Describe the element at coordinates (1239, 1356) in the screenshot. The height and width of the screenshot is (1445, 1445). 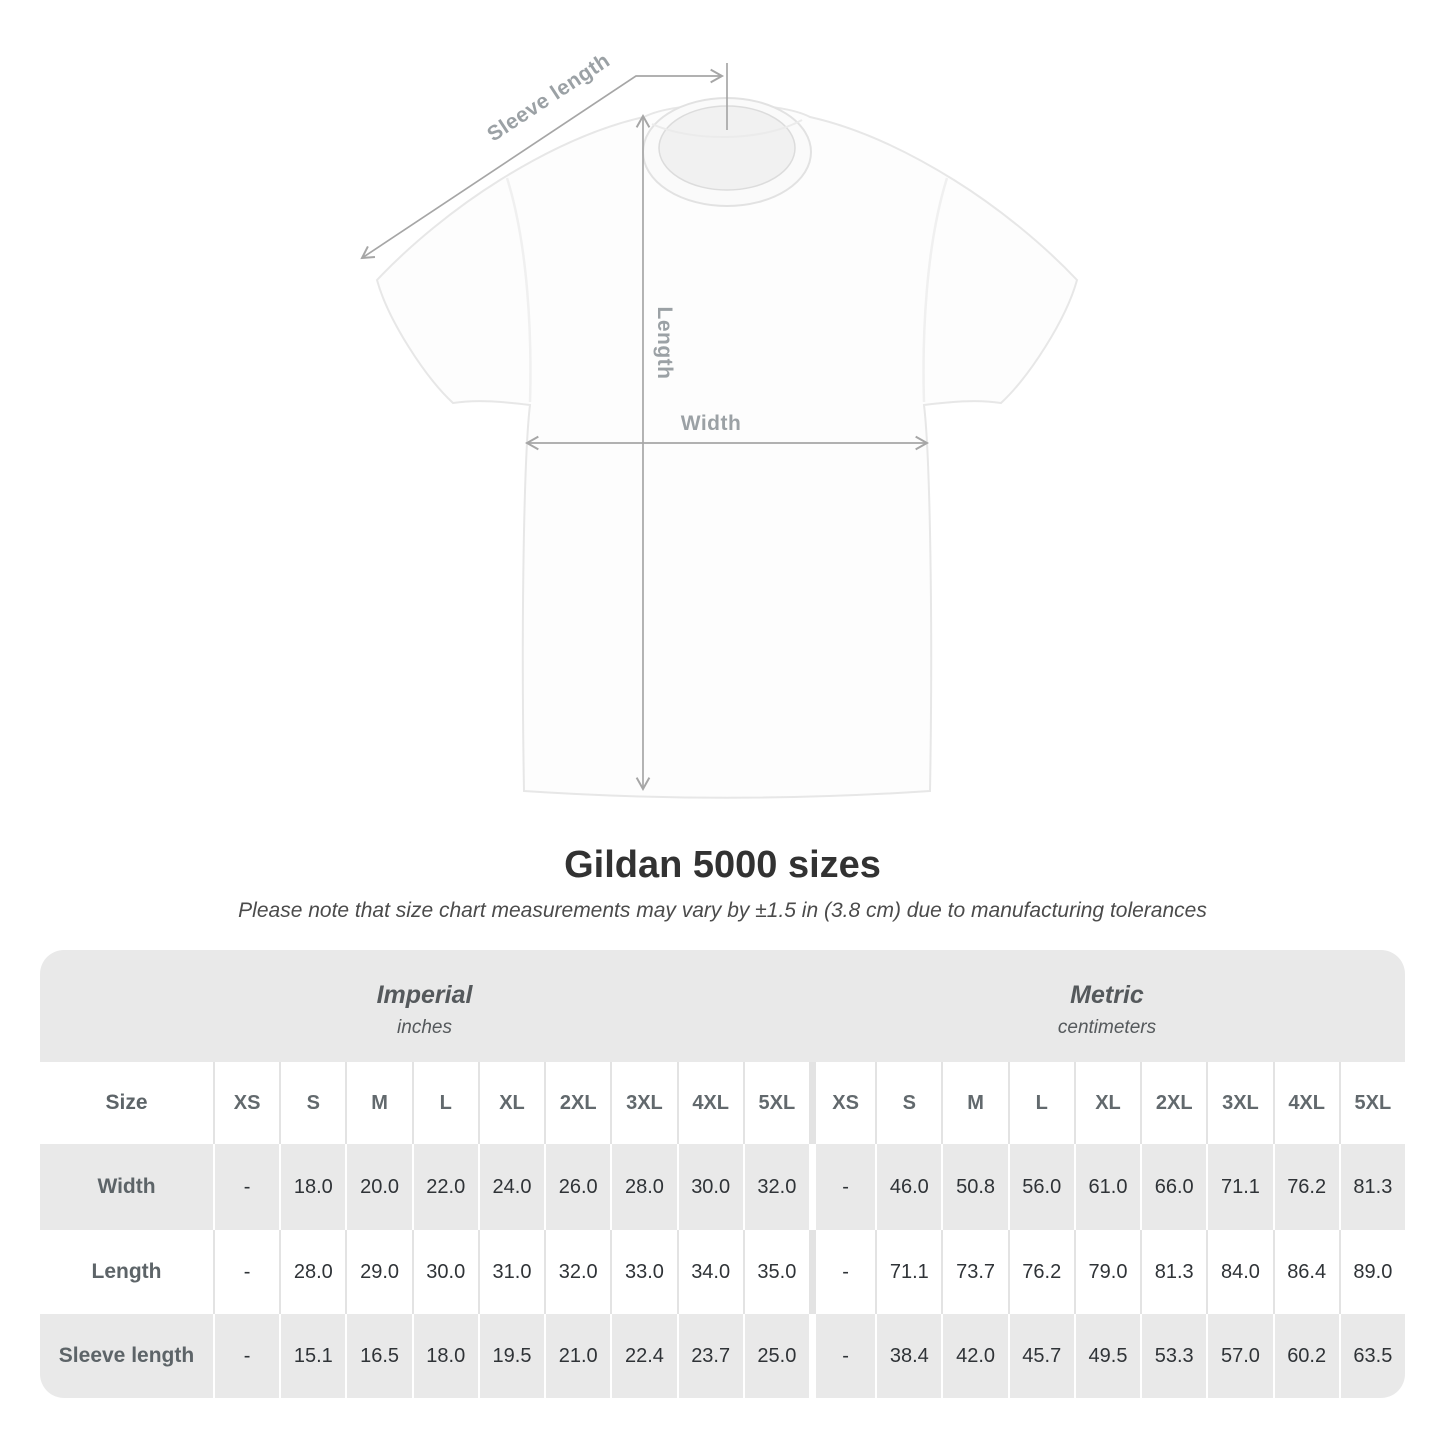
I see `value-cell: 57.0` at that location.